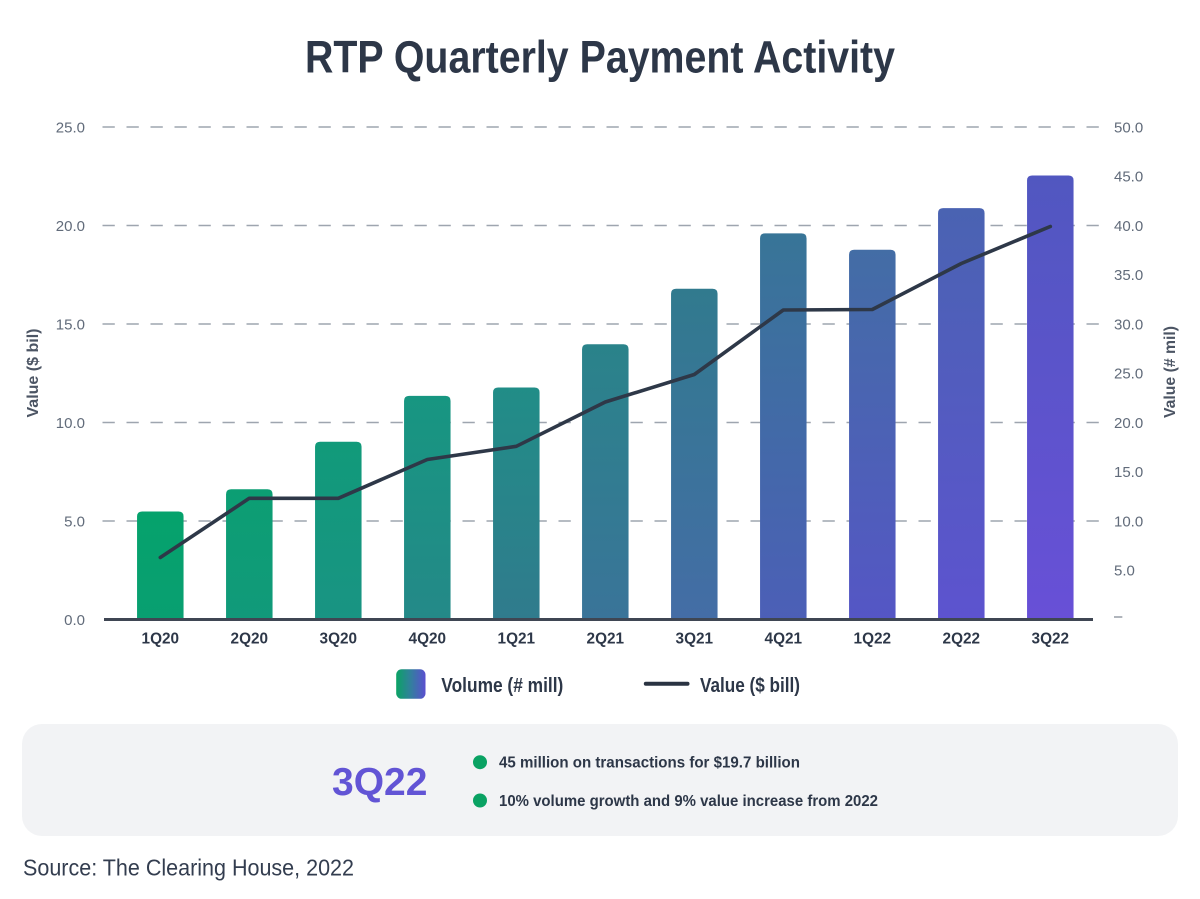  What do you see at coordinates (1128, 177) in the screenshot?
I see `svg-text: 45.0` at bounding box center [1128, 177].